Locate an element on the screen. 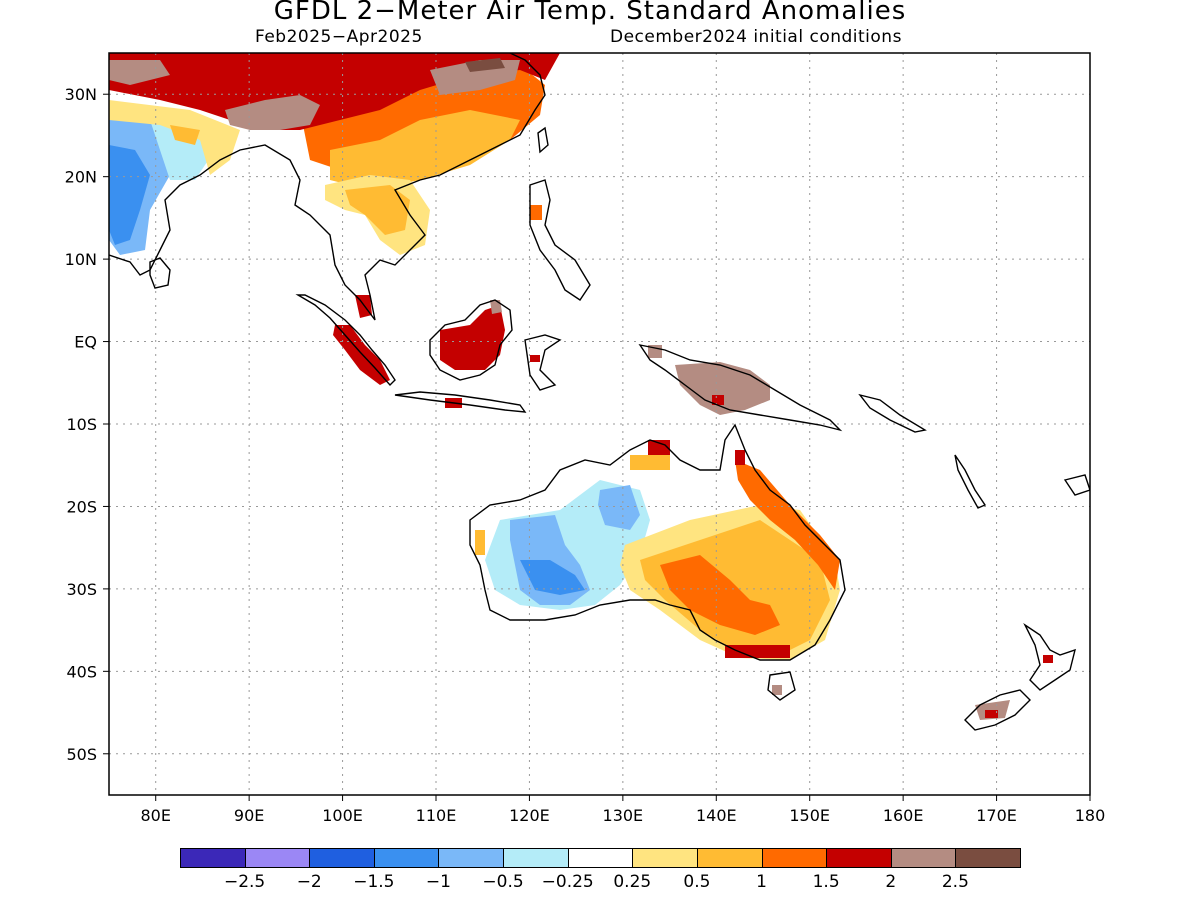  new-guinea-anomaly-brown is located at coordinates (722, 388).